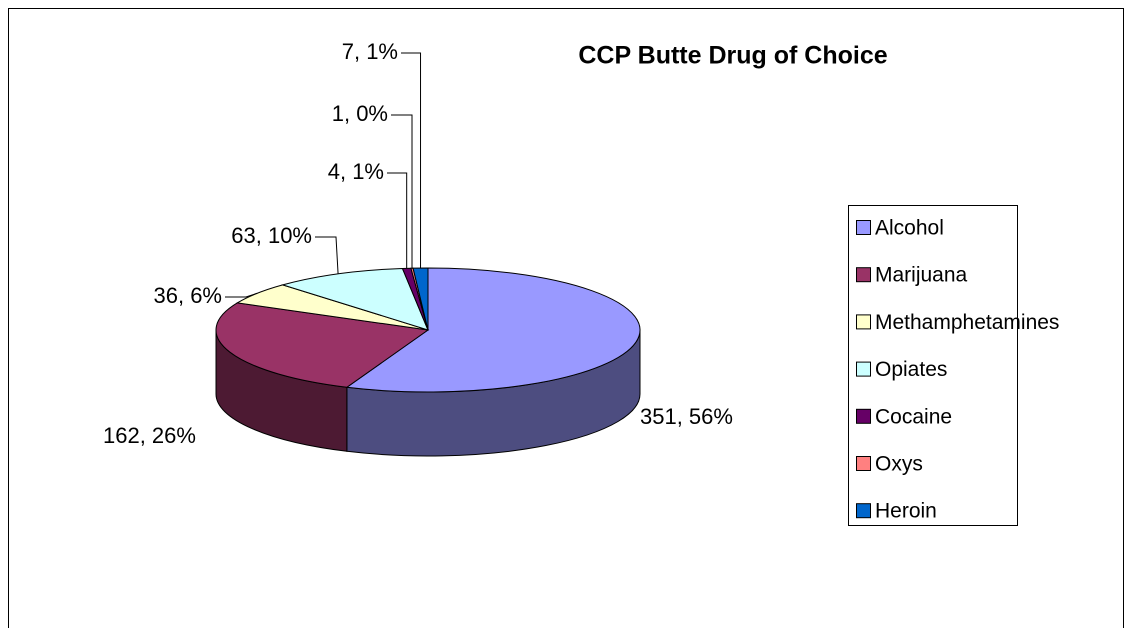 This screenshot has height=628, width=1132. Describe the element at coordinates (732, 56) in the screenshot. I see `chart-title: CCP Butte Drug of Choice` at that location.